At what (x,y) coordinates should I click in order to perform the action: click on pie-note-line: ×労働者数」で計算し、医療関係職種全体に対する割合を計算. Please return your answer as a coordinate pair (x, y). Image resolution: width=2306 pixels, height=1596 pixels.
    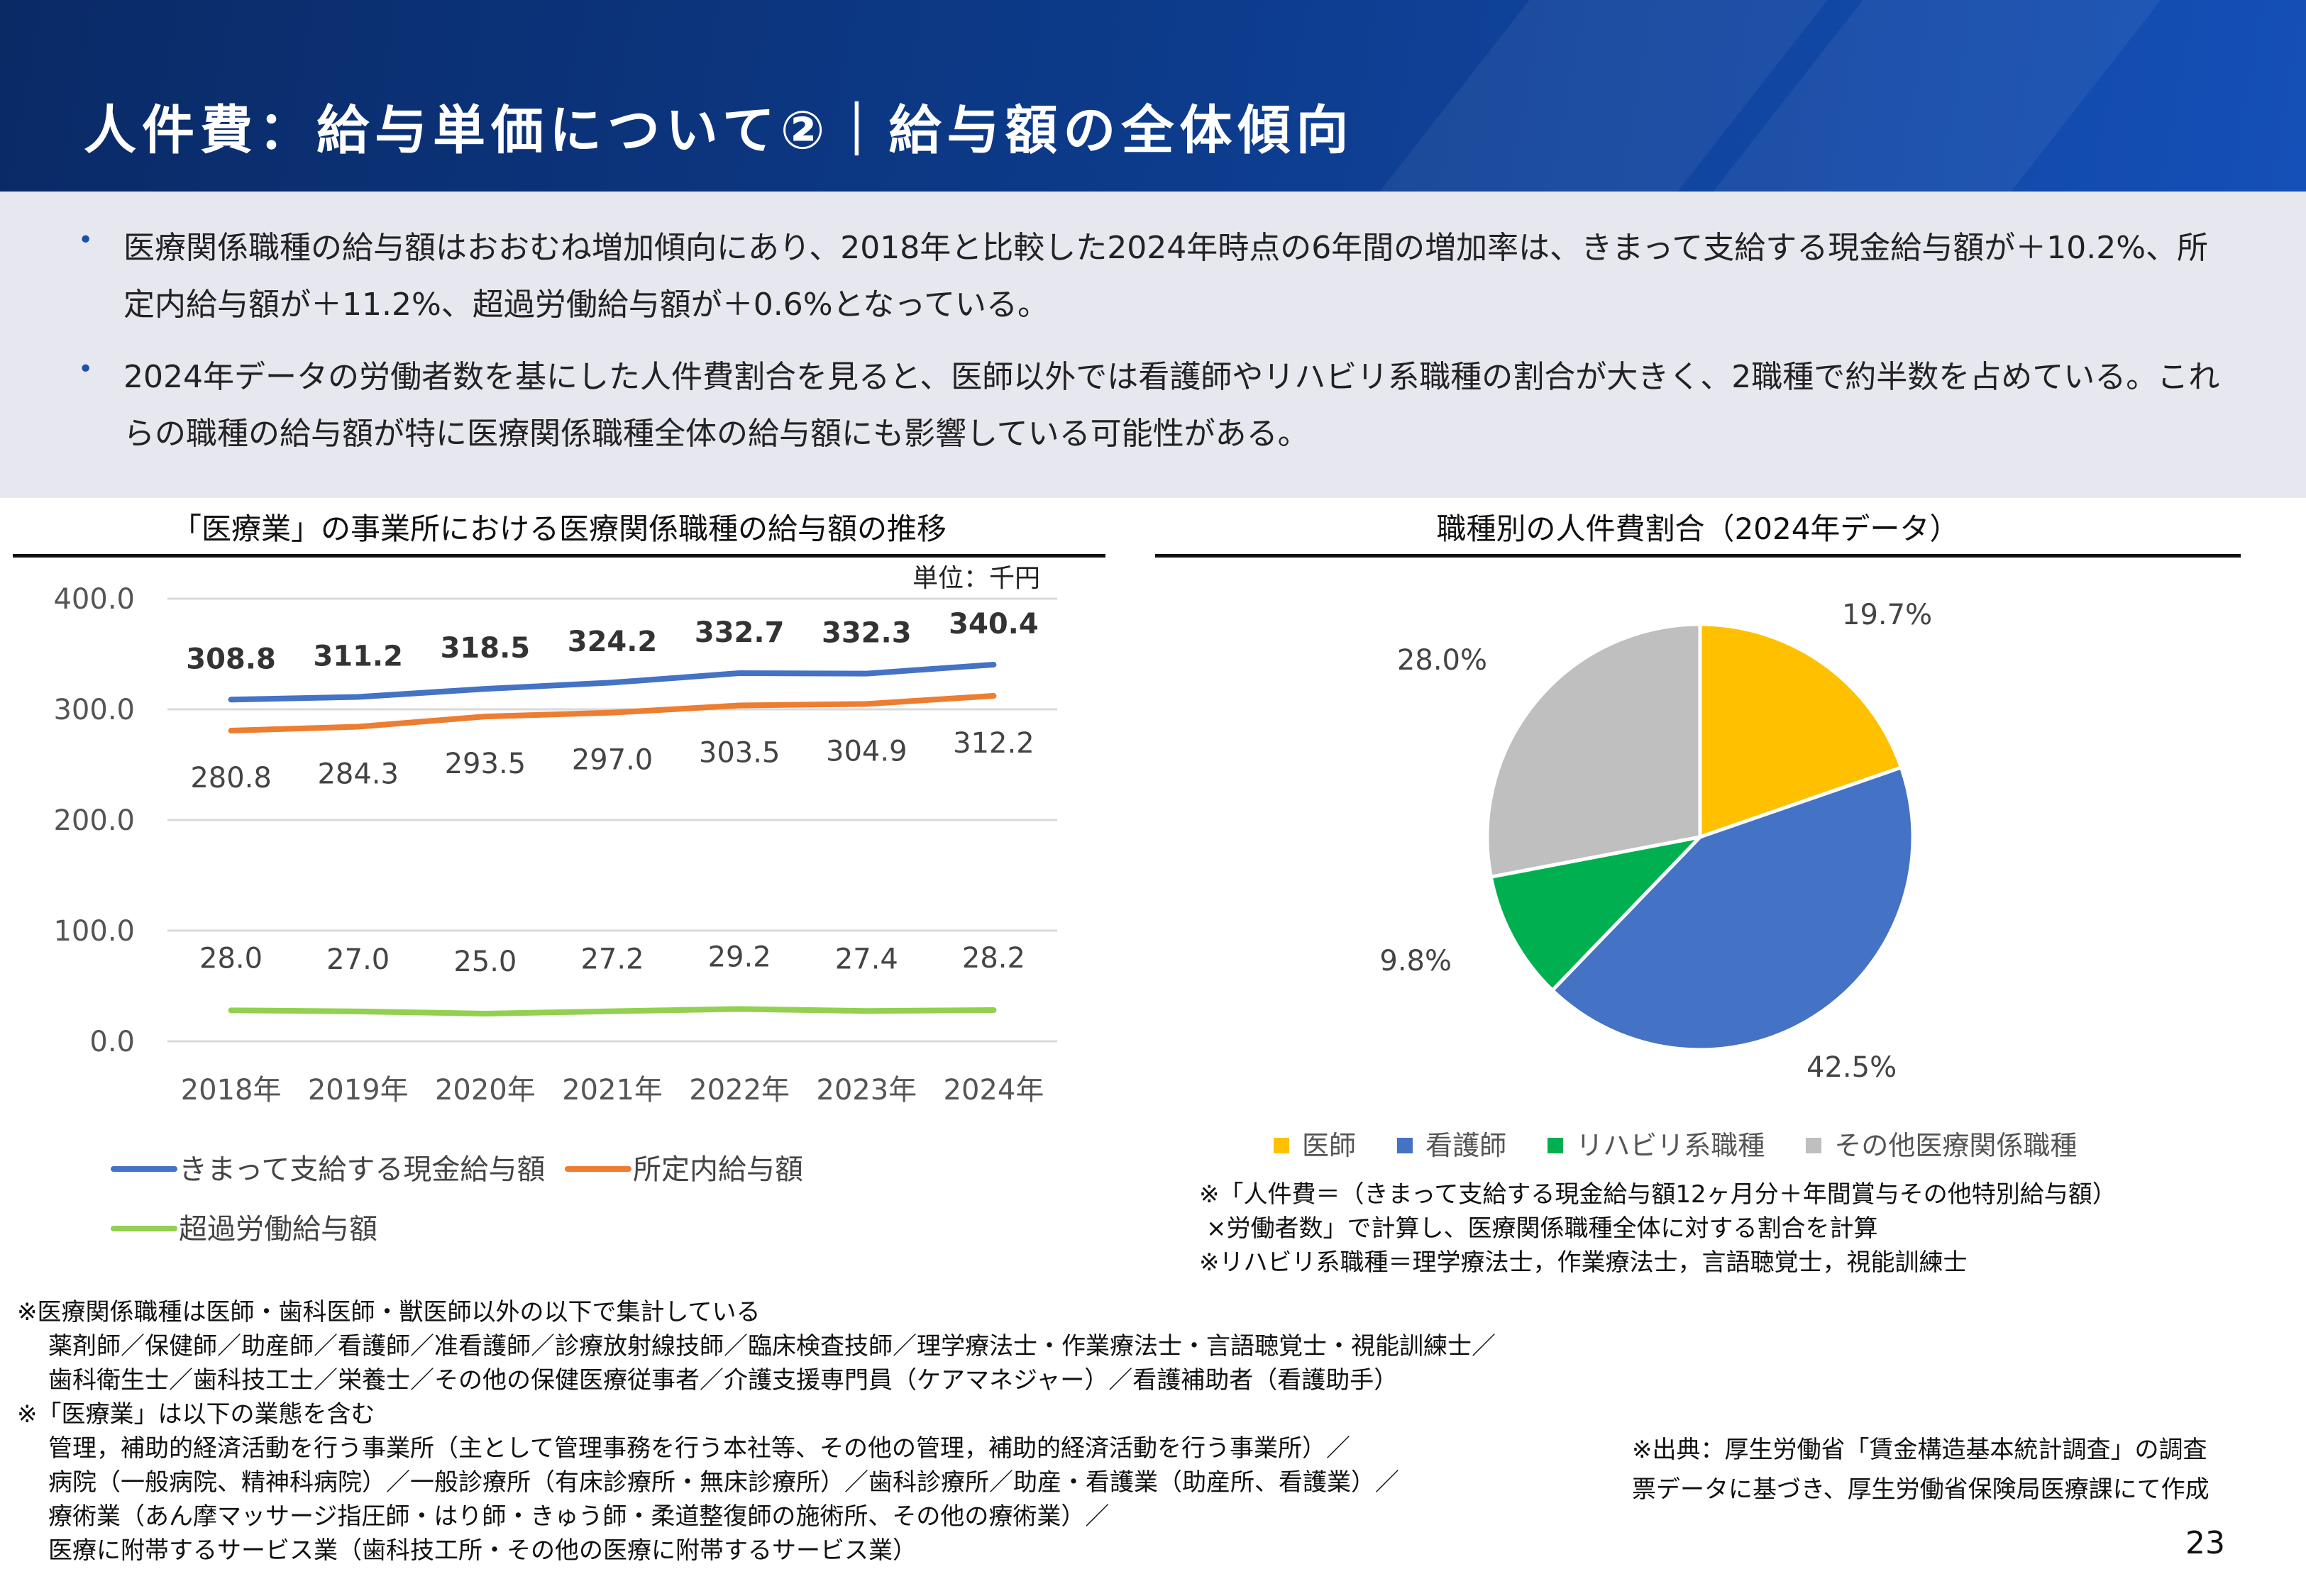
    Looking at the image, I should click on (1542, 1228).